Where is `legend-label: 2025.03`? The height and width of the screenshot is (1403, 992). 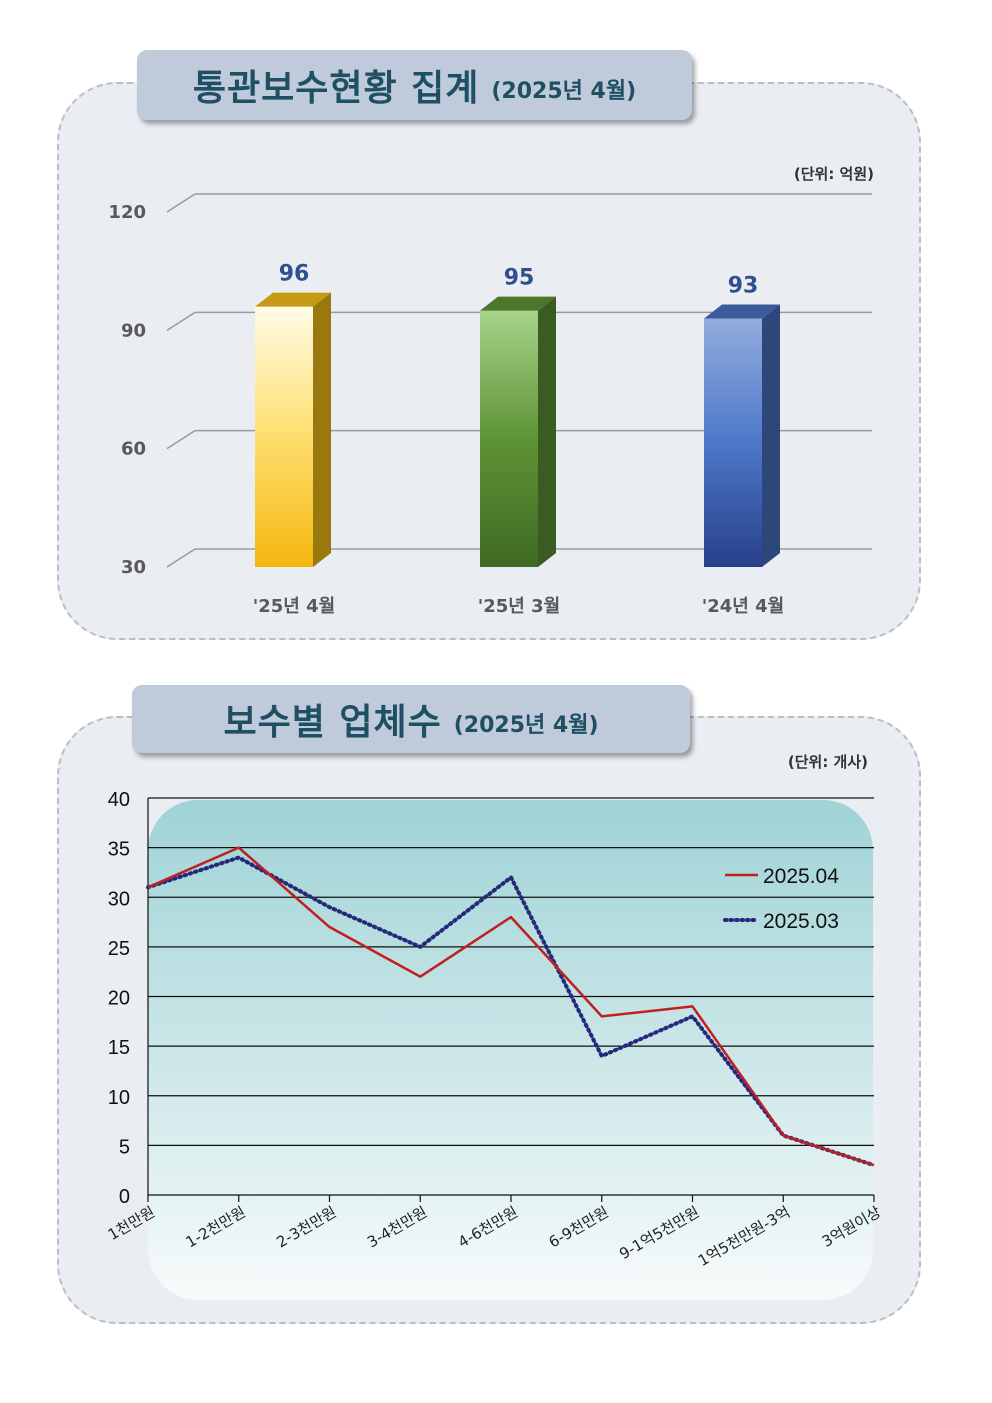 legend-label: 2025.03 is located at coordinates (801, 921).